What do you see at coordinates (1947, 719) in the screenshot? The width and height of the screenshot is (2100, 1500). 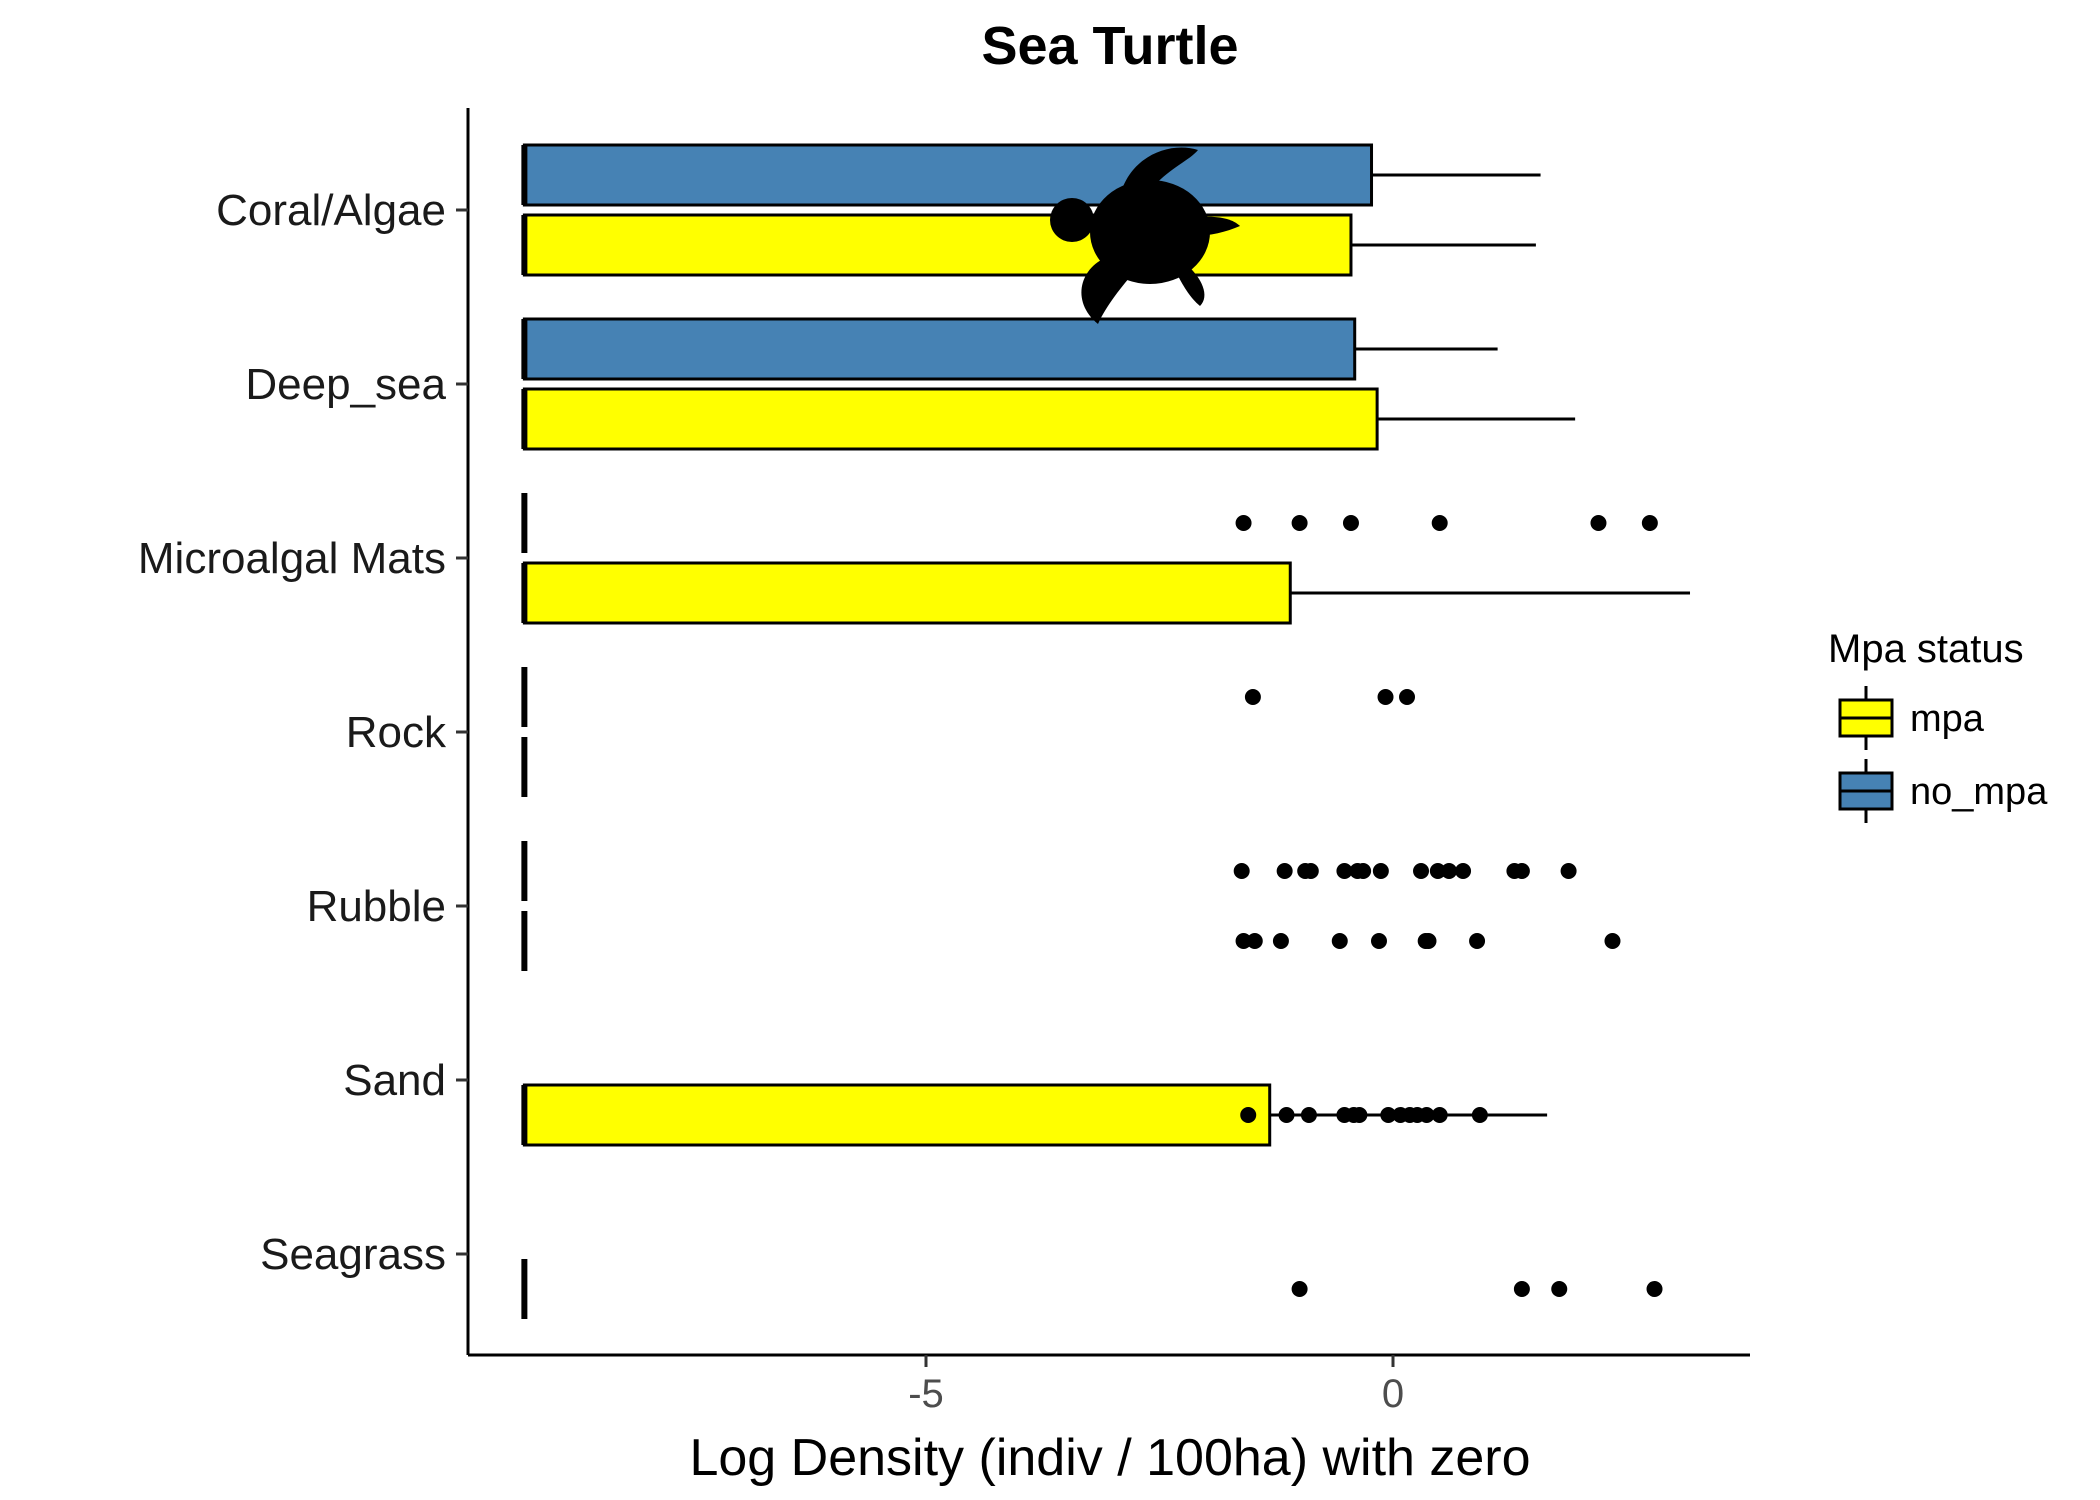 I see `legend-label: mpa` at bounding box center [1947, 719].